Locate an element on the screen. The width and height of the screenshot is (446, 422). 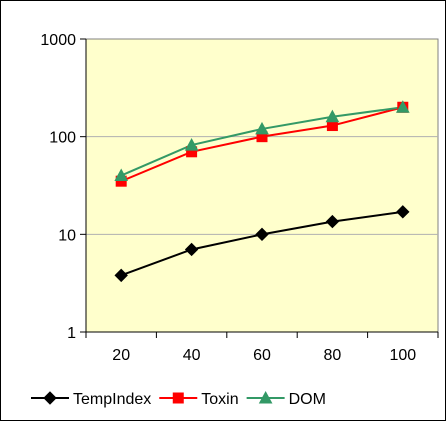
legend-item-dom: DOM is located at coordinates (286, 399).